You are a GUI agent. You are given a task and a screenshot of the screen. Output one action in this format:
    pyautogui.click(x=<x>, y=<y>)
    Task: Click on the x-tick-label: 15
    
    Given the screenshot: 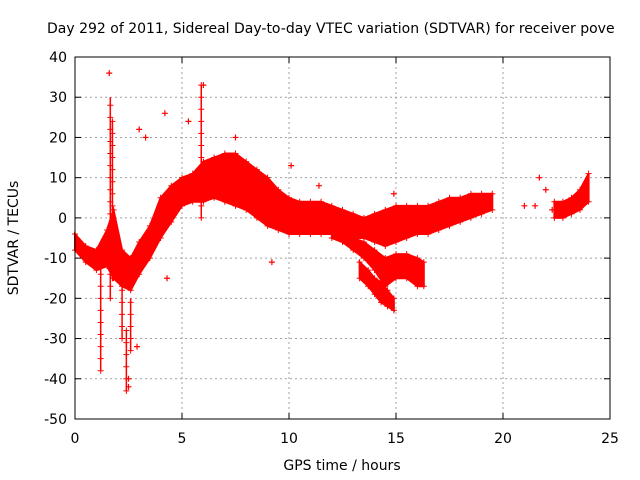 What is the action you would take?
    pyautogui.click(x=396, y=439)
    